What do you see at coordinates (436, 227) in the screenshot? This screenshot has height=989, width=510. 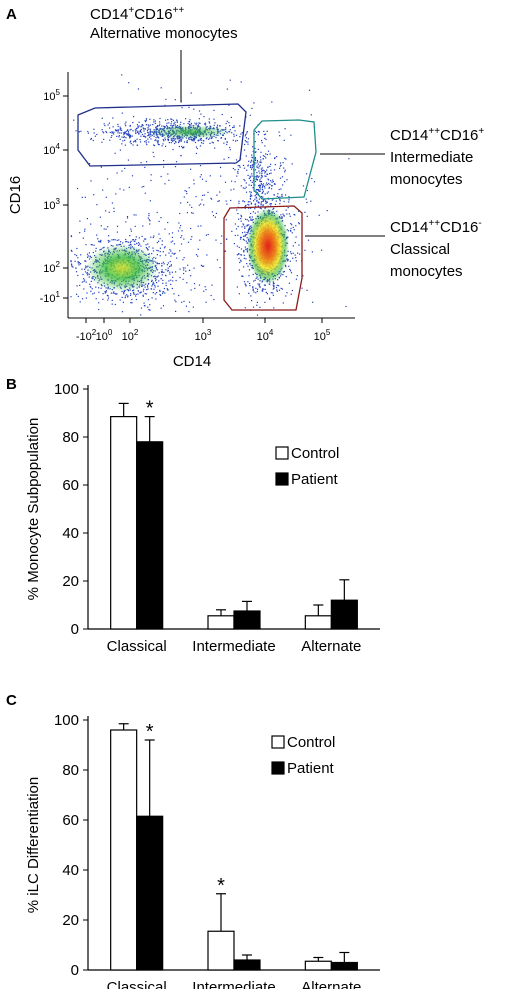 I see `annot-classical-line1: CD14++CD16-` at bounding box center [436, 227].